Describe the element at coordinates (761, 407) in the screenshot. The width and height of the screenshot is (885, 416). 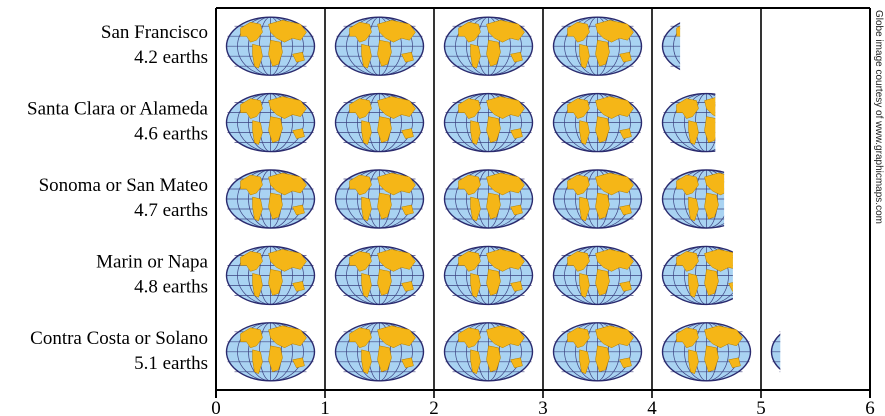
I see `x-tick-label: 5` at that location.